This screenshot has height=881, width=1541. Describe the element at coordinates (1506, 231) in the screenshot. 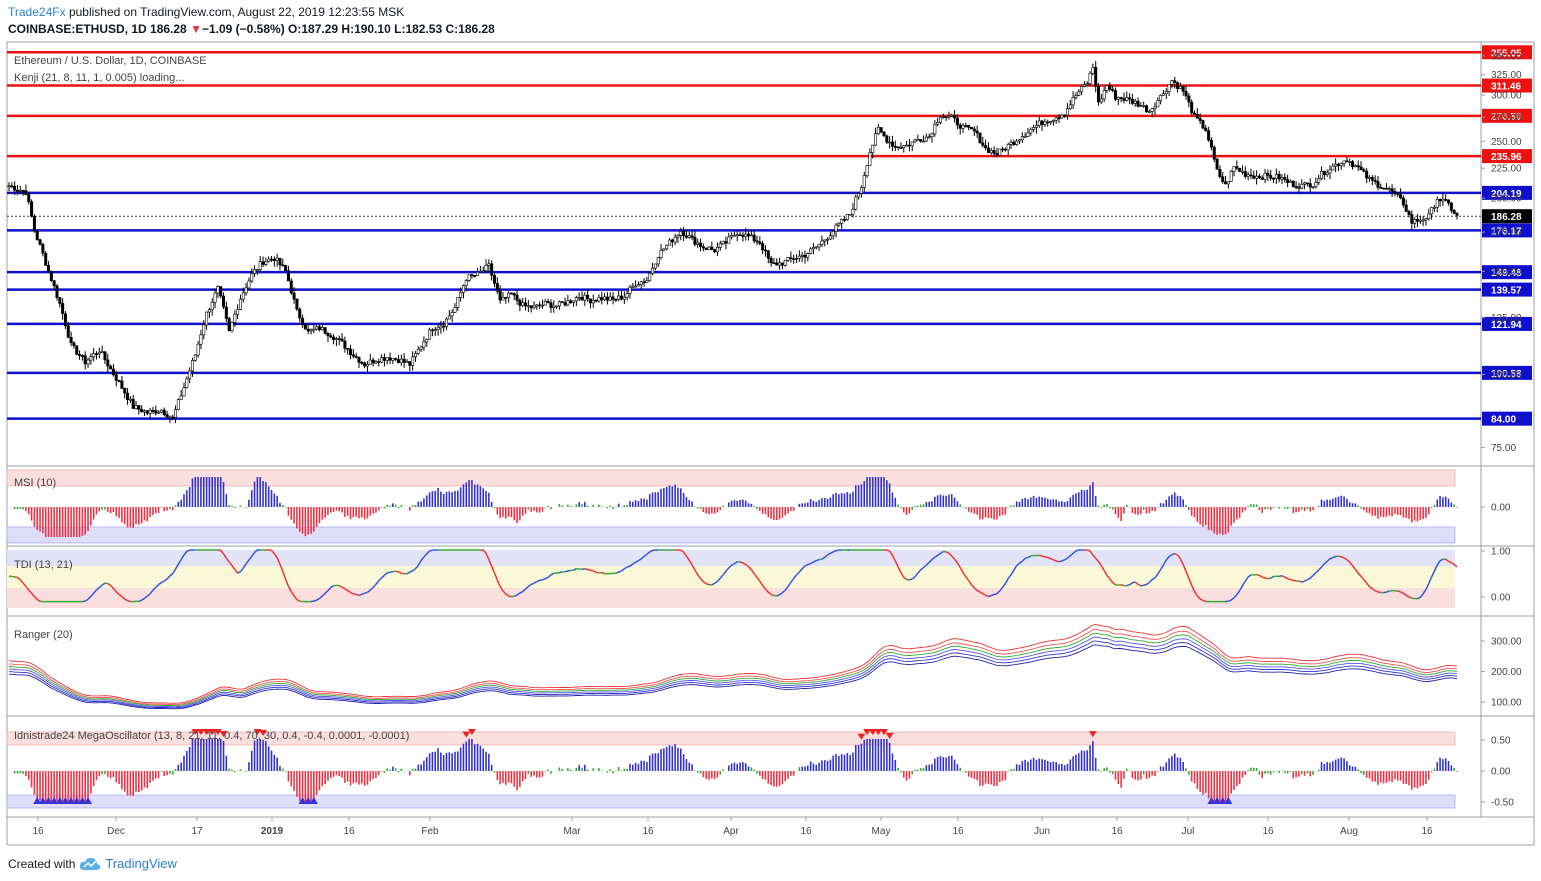

I see `level-label: 176.17` at that location.